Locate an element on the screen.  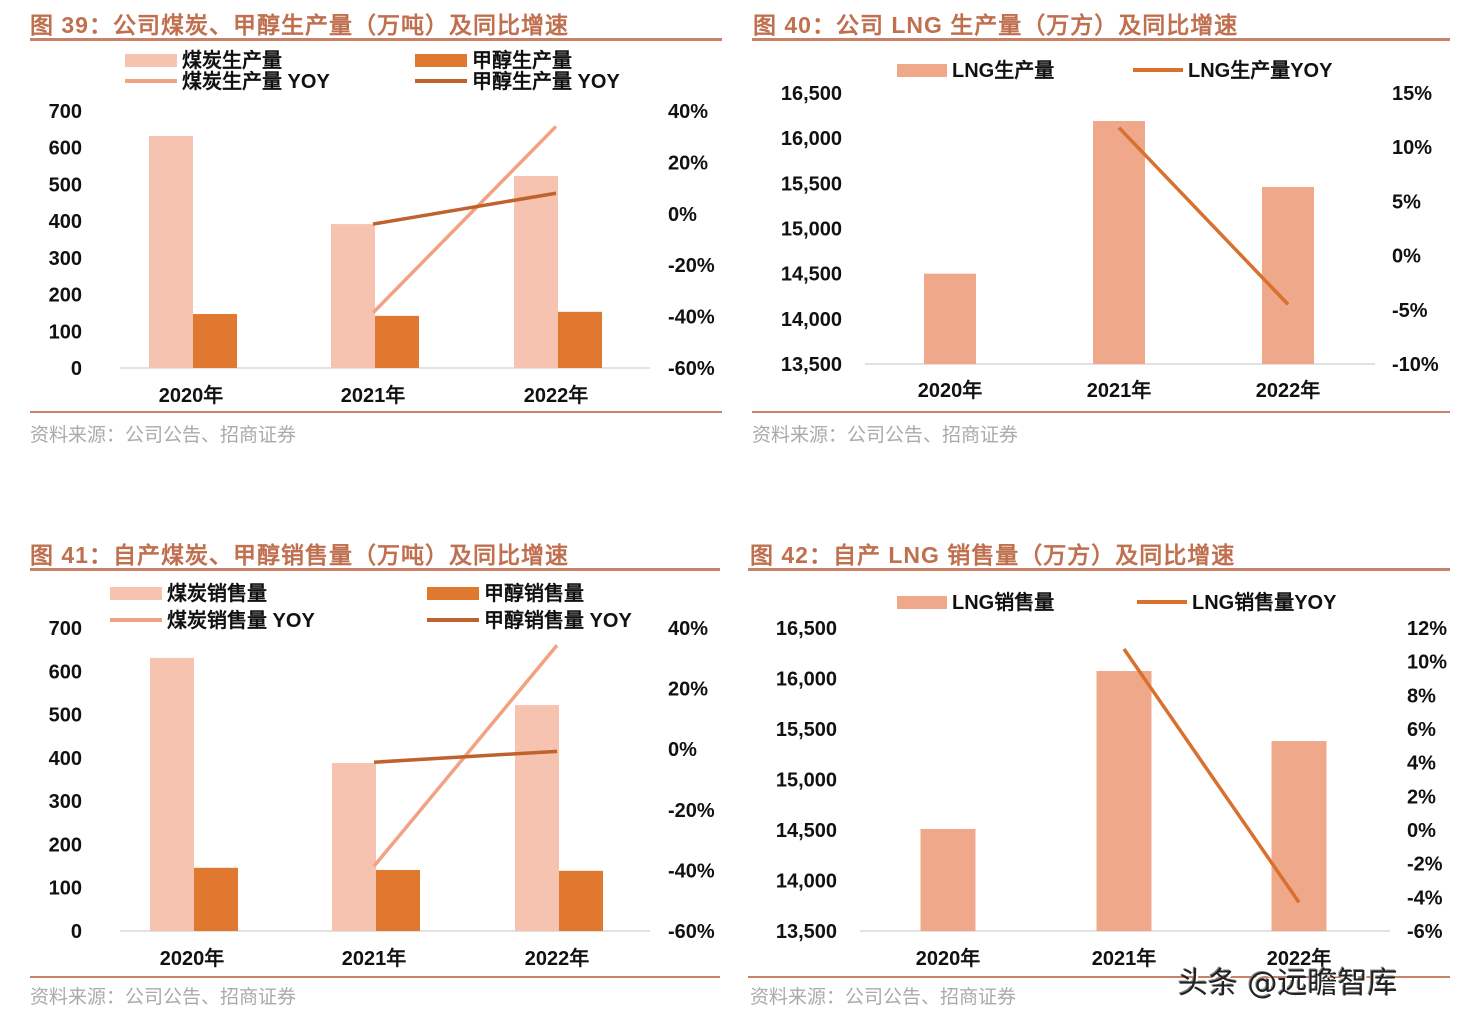
fig42-right-tick-label: 8% is located at coordinates (1421, 696).